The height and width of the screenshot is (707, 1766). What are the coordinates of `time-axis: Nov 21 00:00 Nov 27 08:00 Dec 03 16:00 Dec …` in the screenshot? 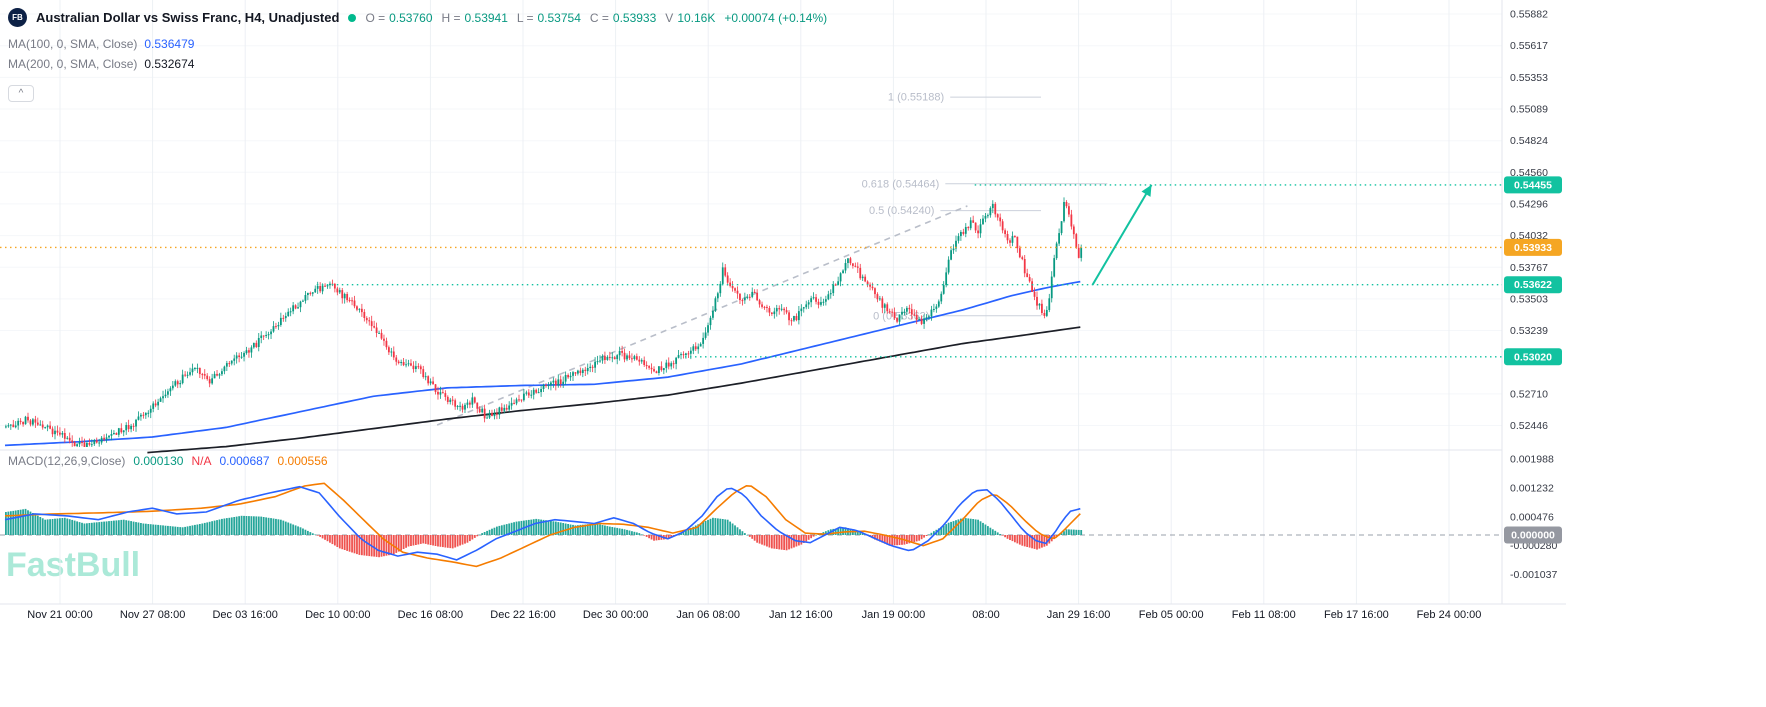 It's located at (754, 615).